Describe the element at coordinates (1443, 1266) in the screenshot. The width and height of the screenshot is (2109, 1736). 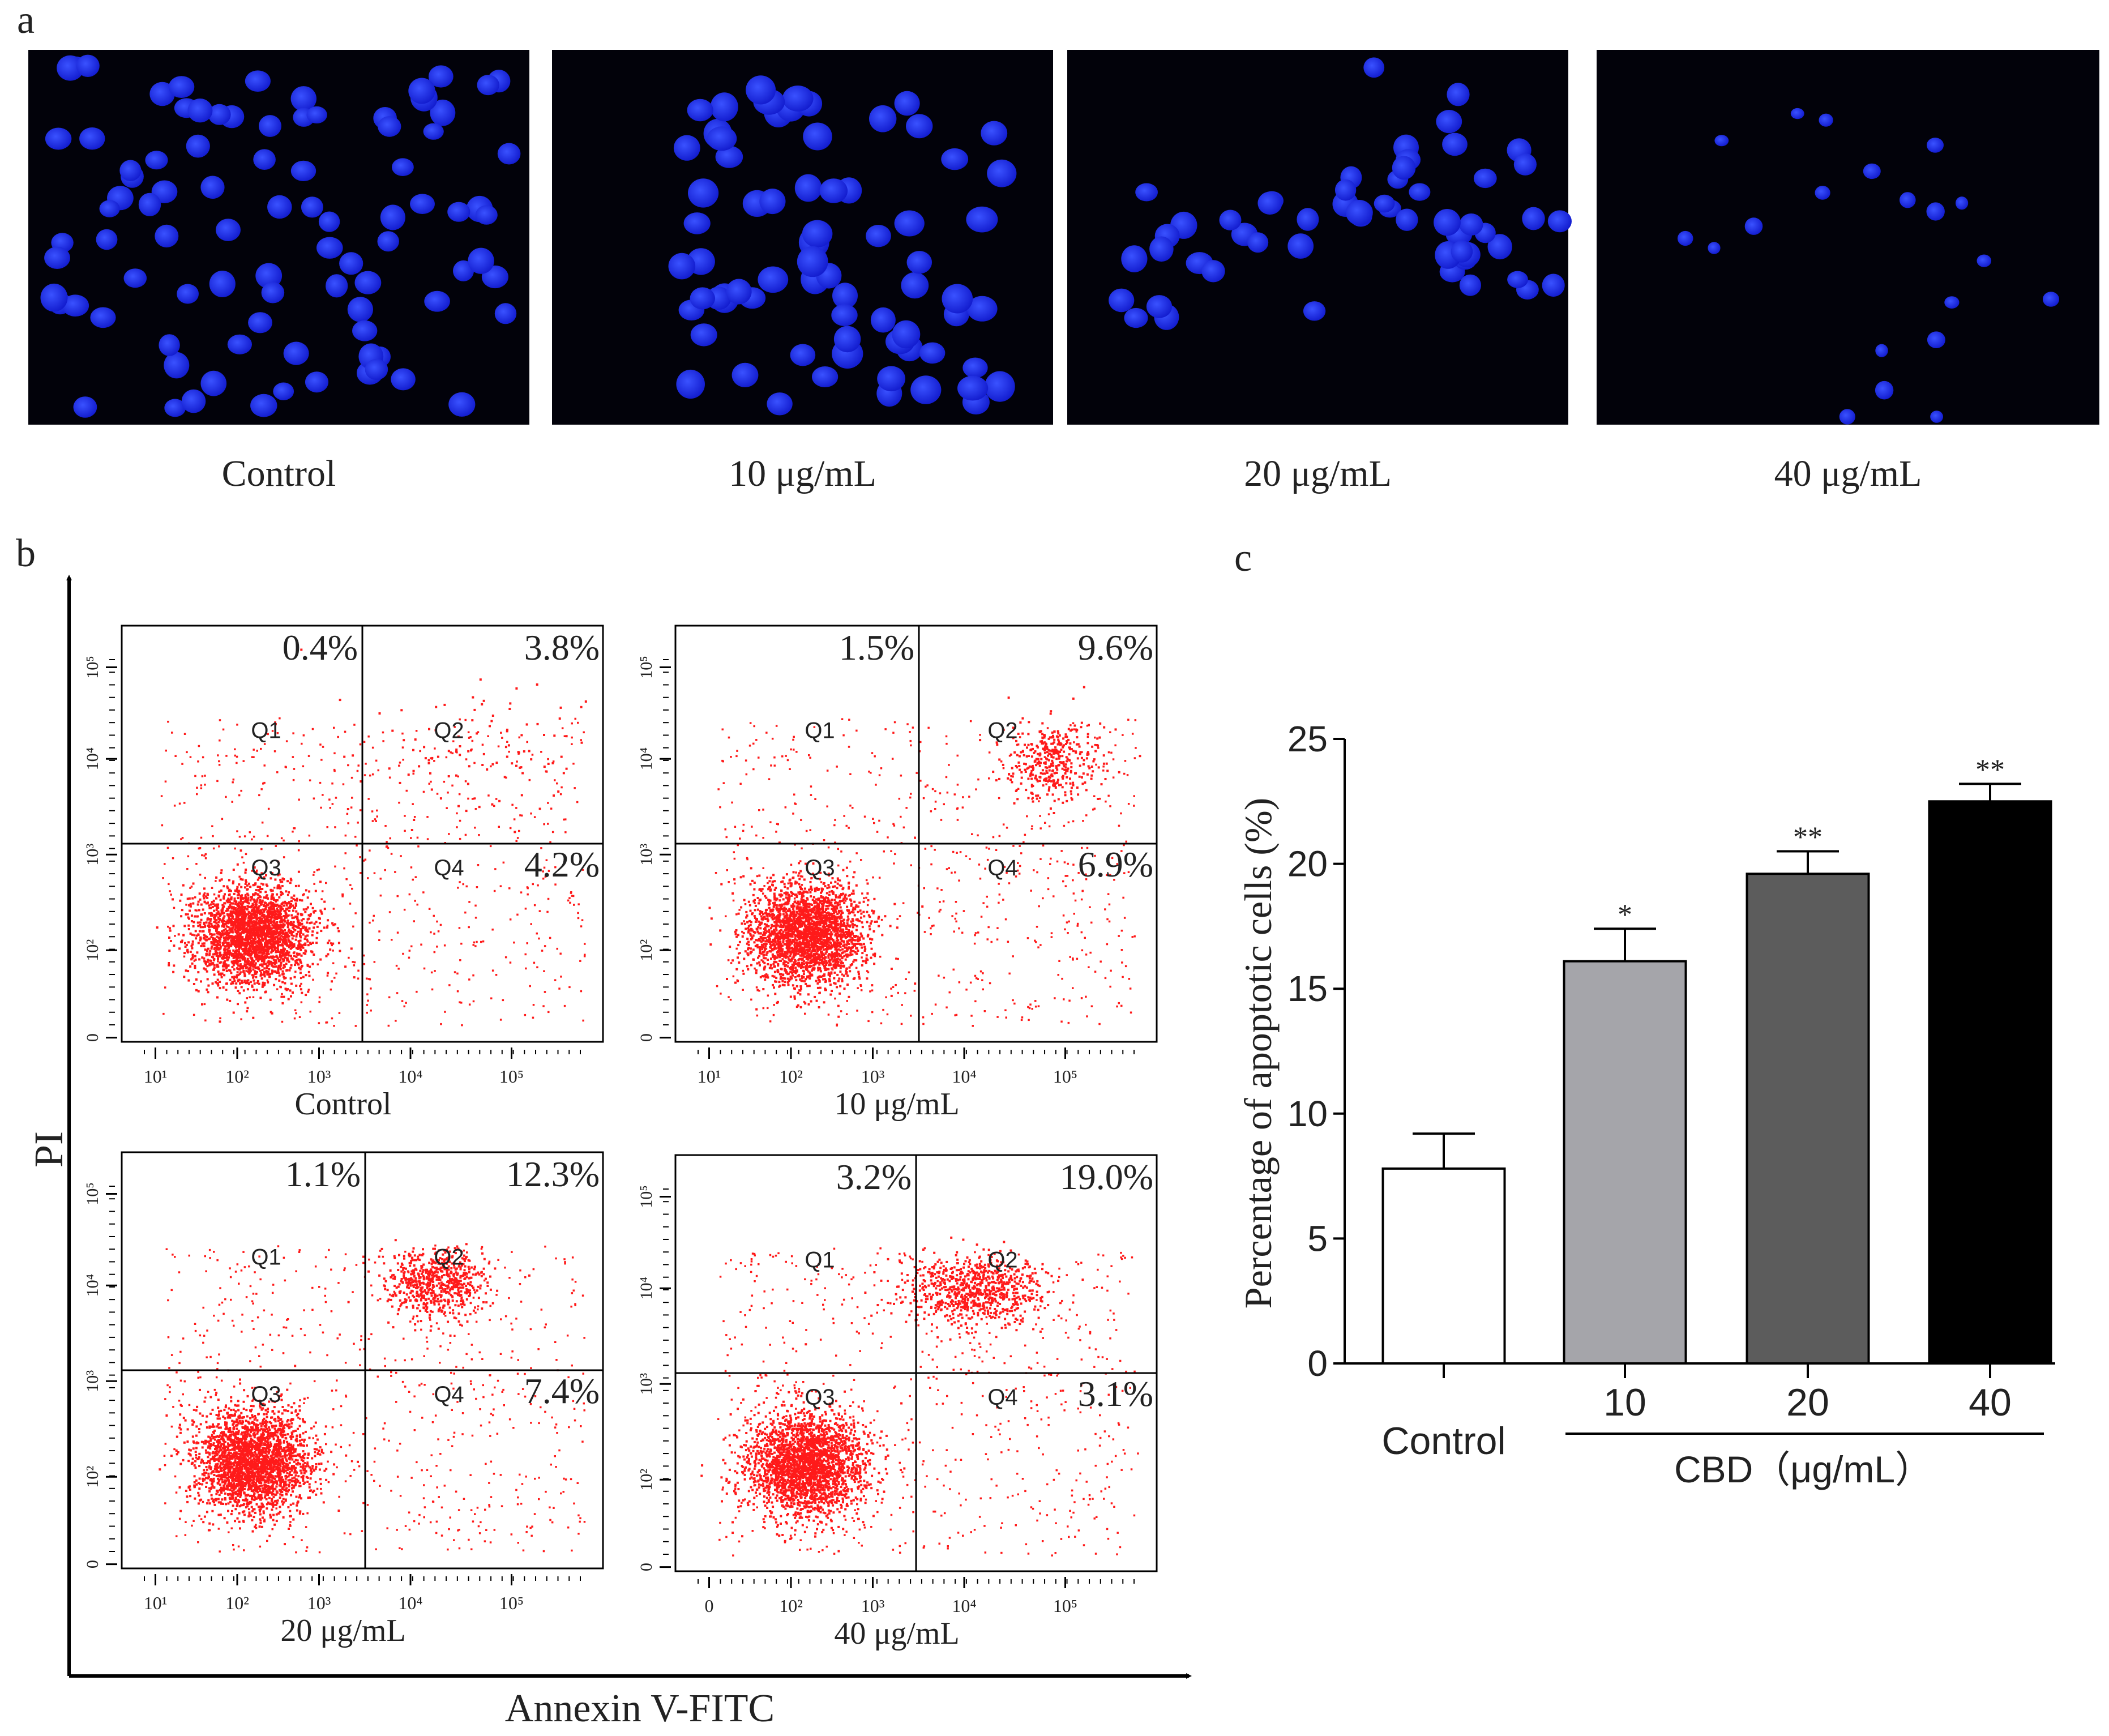
I see `bar-control` at that location.